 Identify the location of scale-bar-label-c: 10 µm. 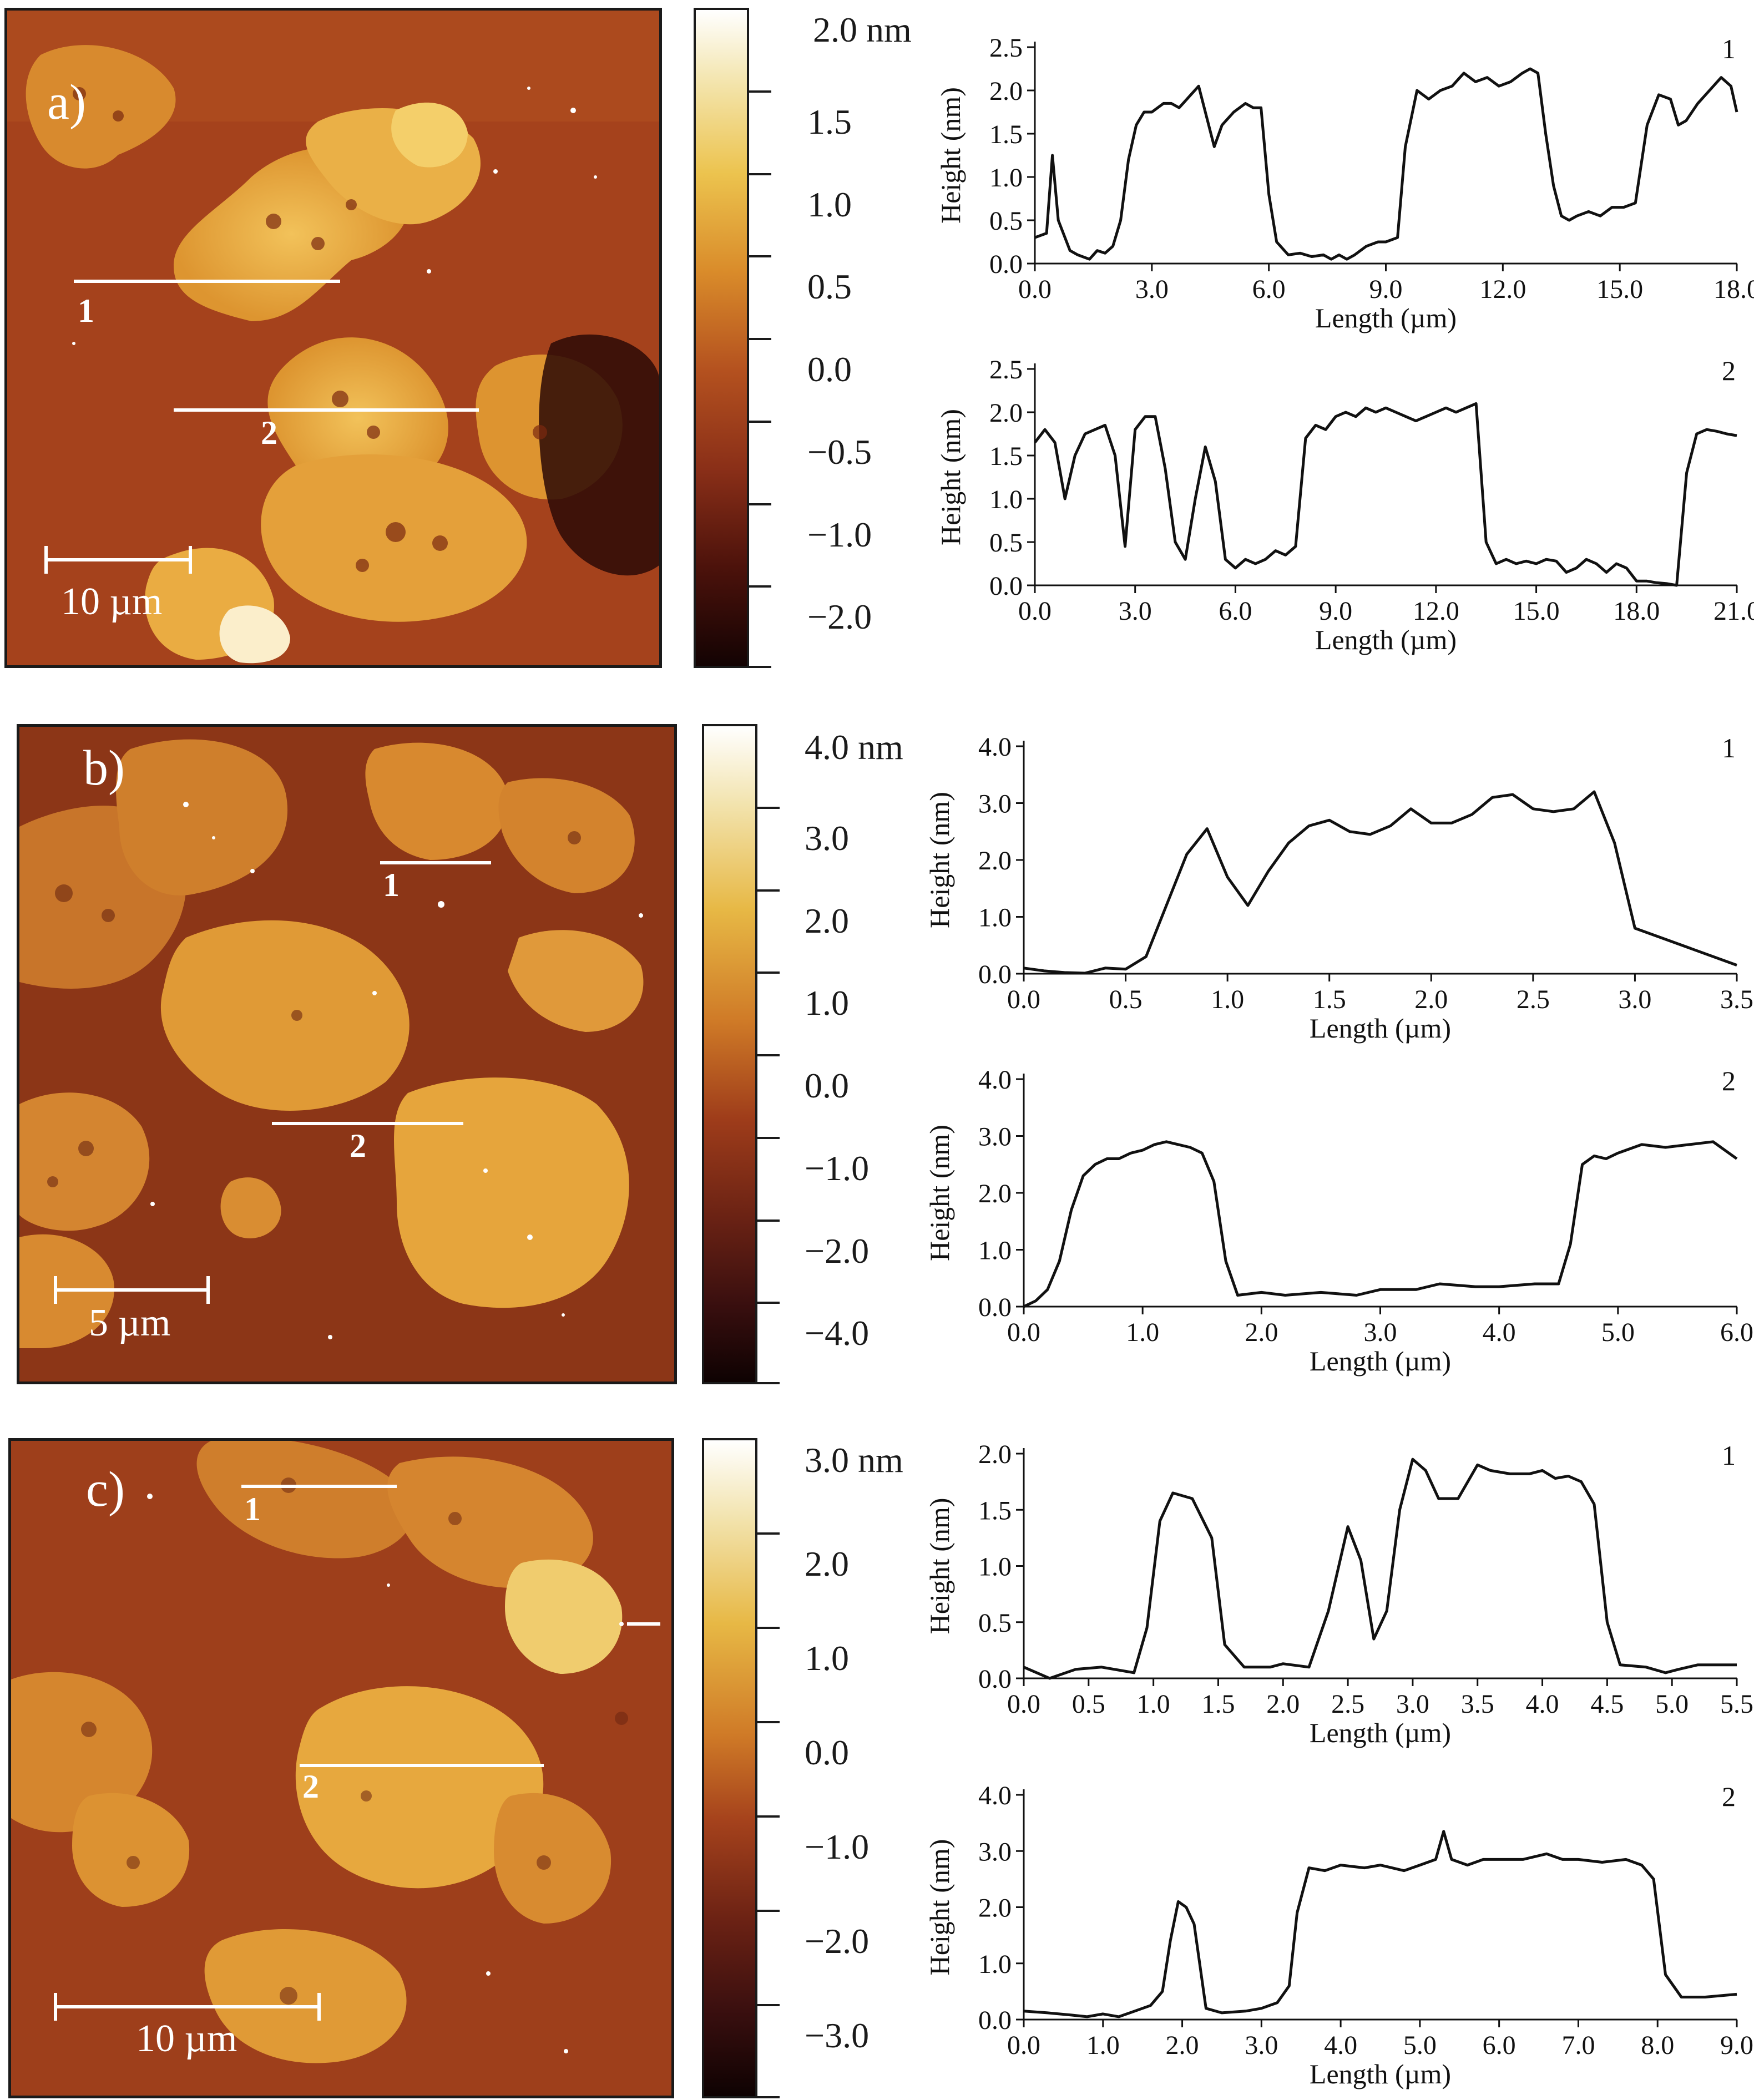
(186, 2038).